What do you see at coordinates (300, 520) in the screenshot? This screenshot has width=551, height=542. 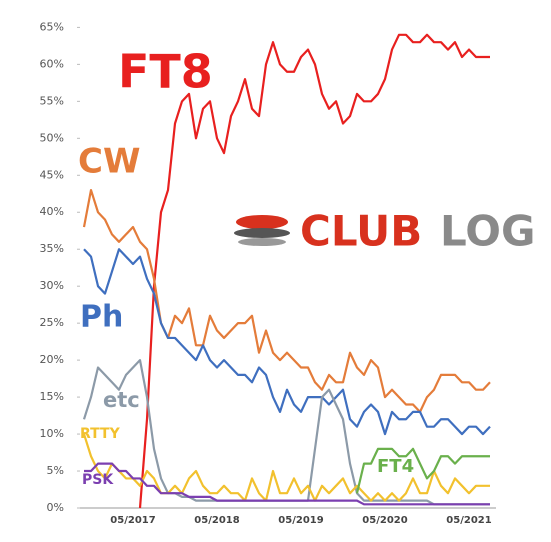 I see `x-tick-label: 05/2019` at bounding box center [300, 520].